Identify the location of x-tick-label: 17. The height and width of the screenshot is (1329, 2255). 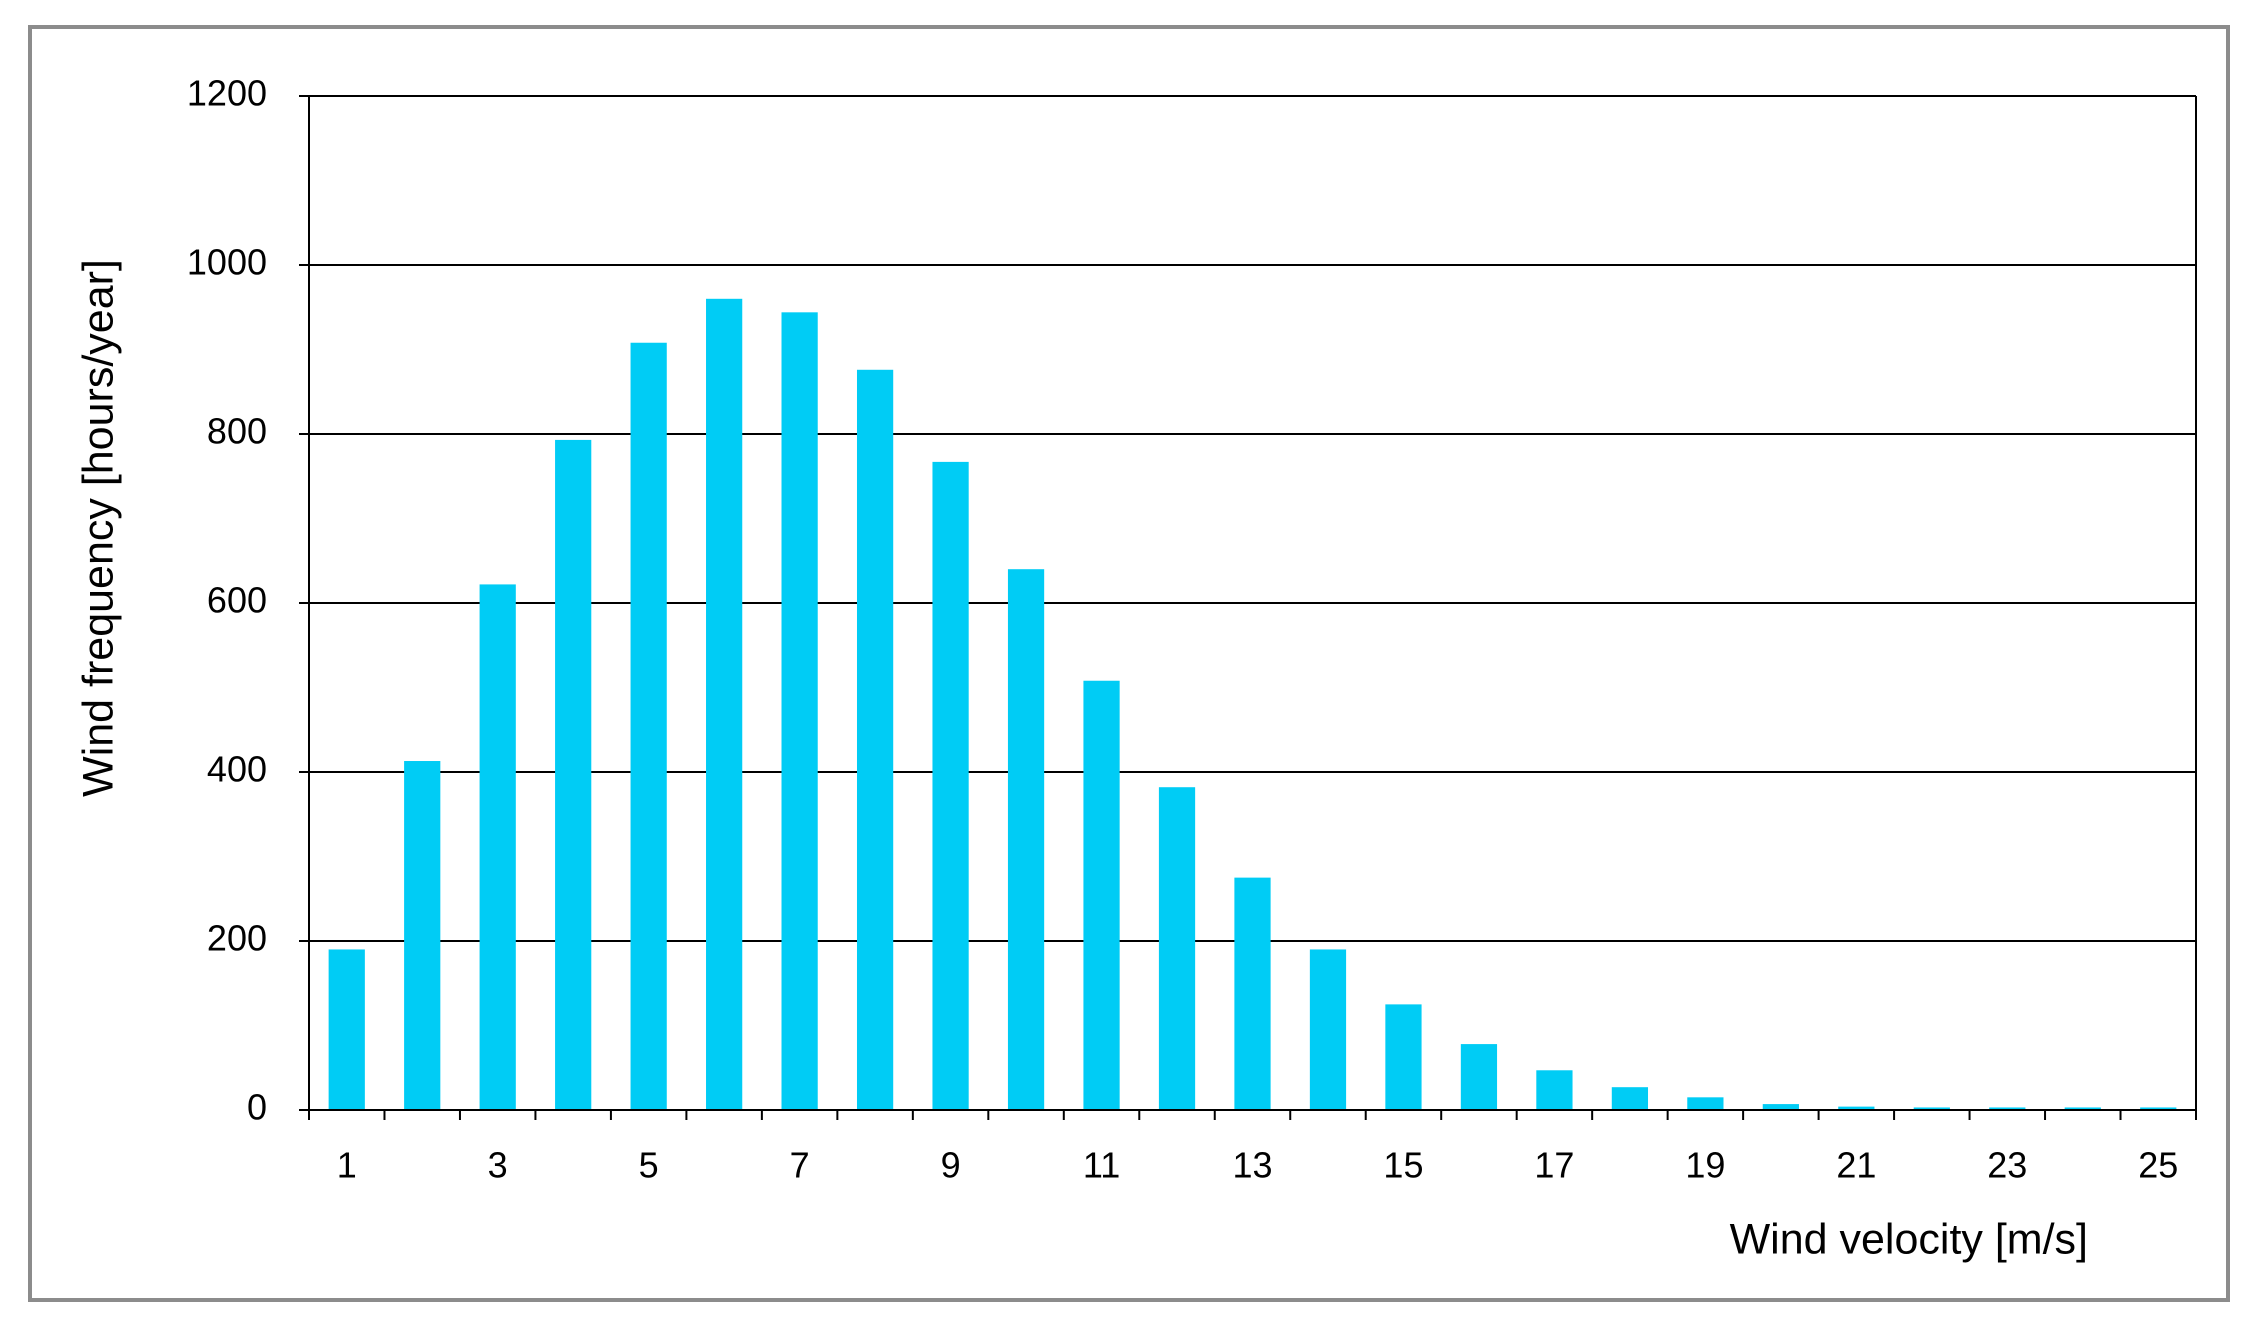
(1554, 1165).